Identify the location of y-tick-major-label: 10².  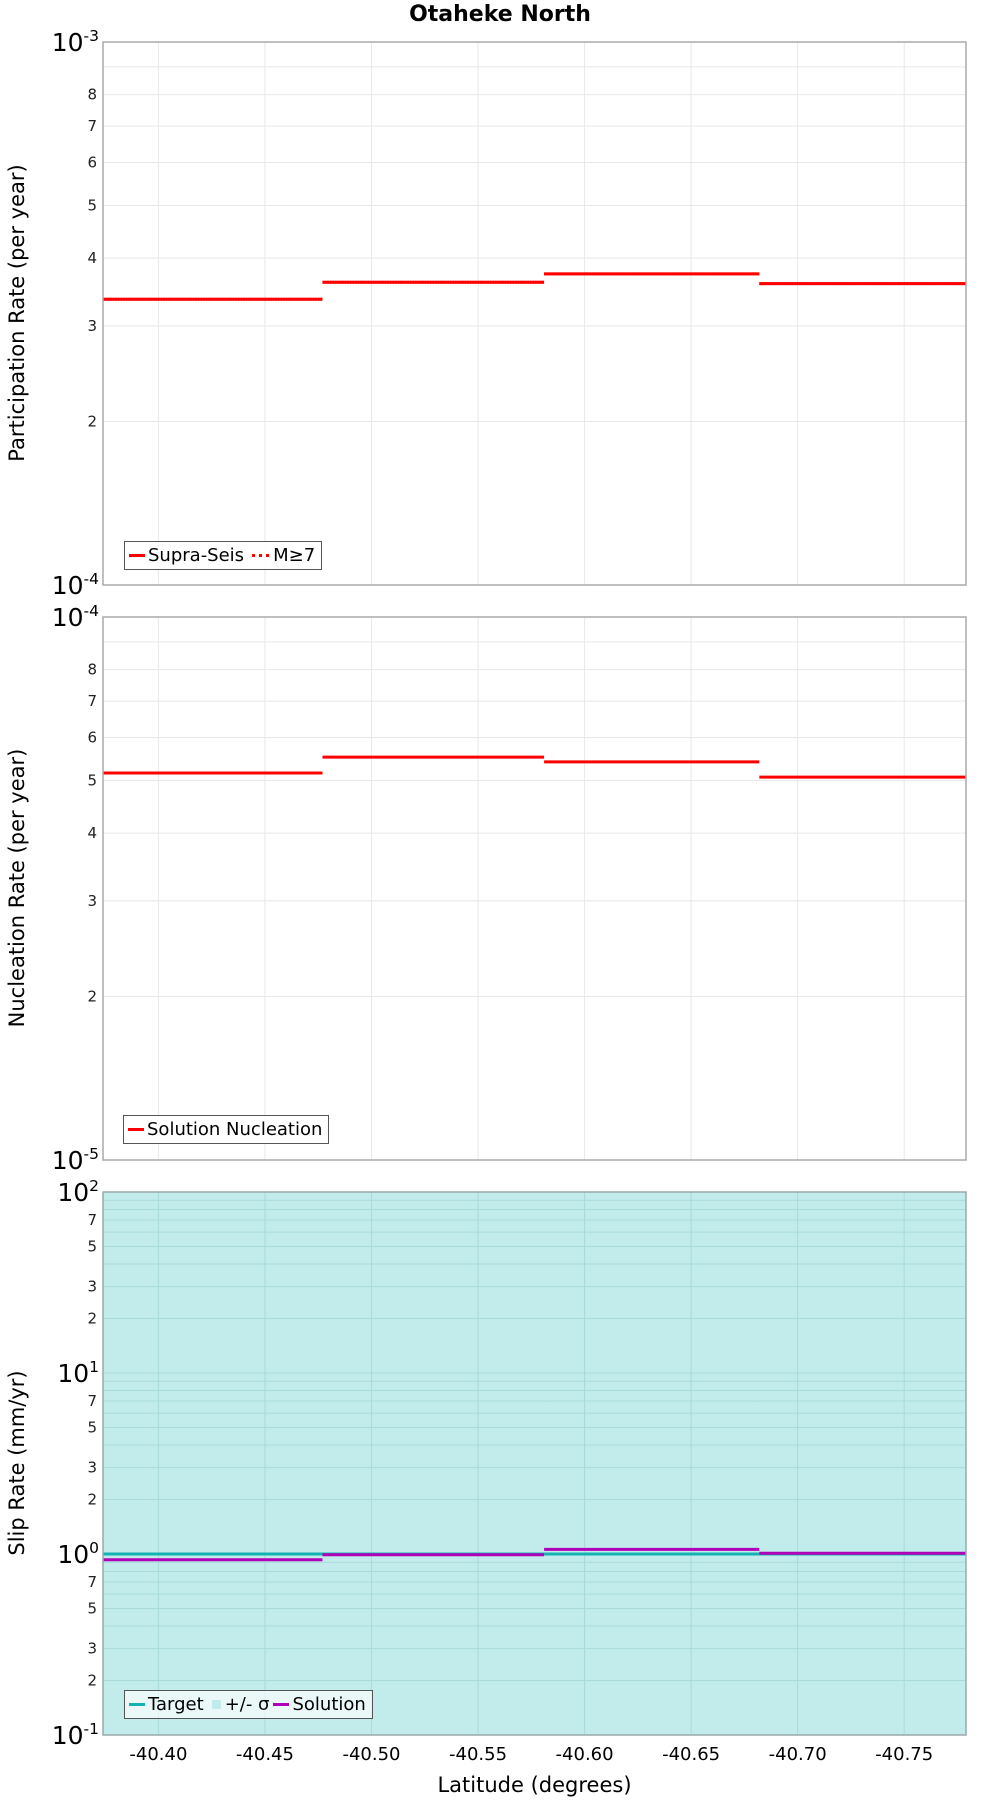
(78, 1192).